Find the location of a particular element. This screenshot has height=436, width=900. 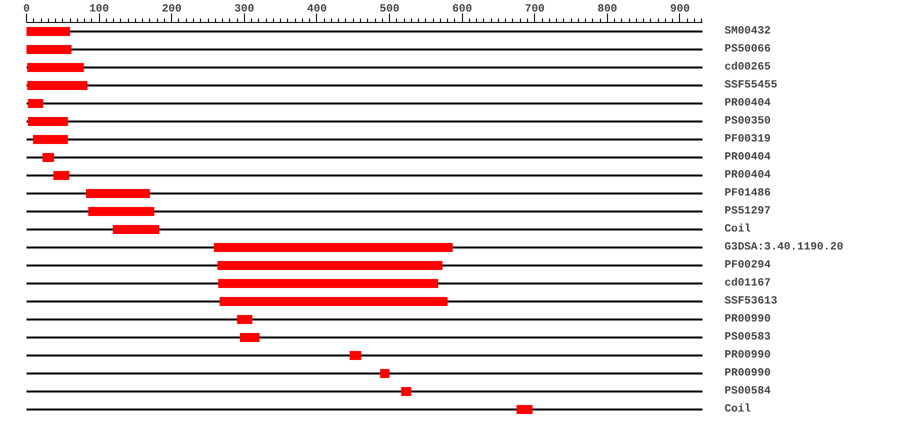

x-tick-label: 600 is located at coordinates (462, 10).